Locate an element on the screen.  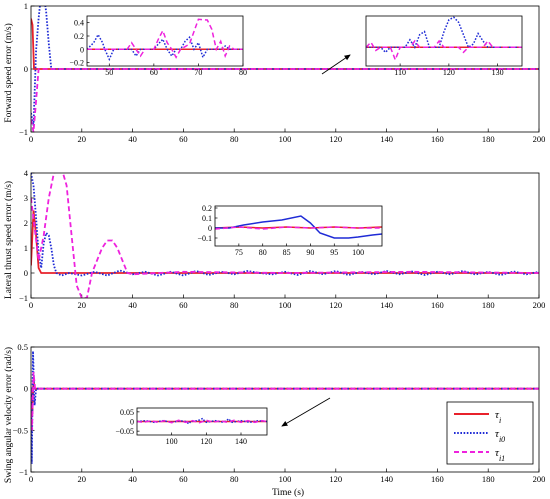
panel-2-xtick-label: 200 is located at coordinates (539, 305).